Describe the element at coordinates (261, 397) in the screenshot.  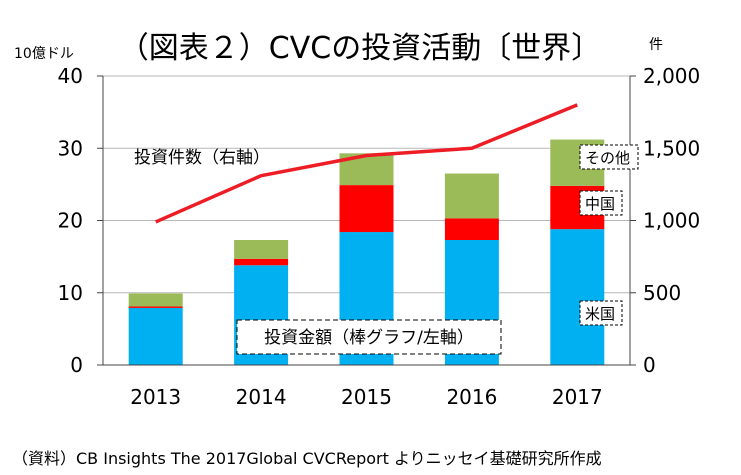
I see `x-tick-label: 2014` at that location.